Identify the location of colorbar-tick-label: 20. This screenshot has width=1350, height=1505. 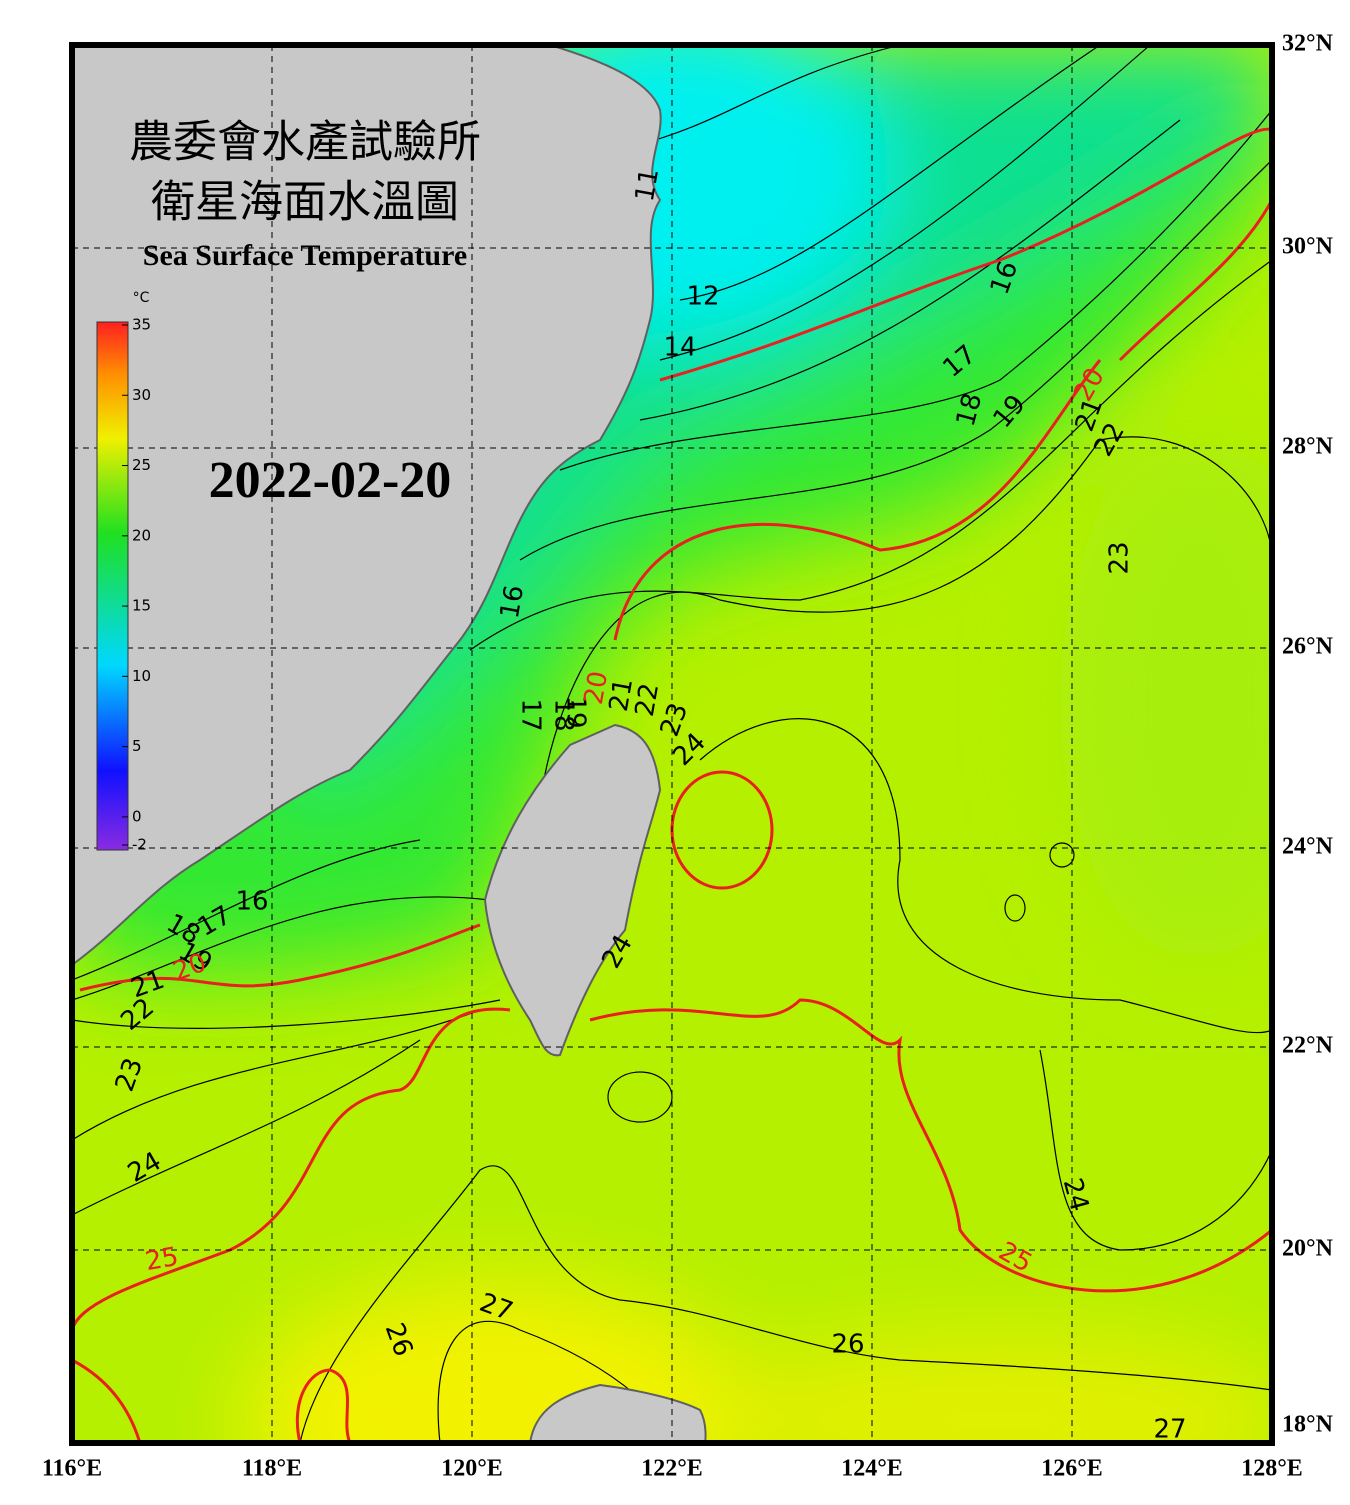
(141, 535).